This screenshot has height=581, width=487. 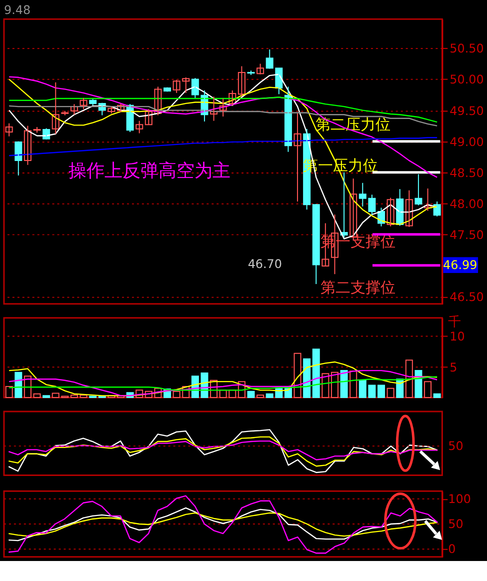 I want to click on annotation: 操作上反弹高空为主, so click(x=149, y=171).